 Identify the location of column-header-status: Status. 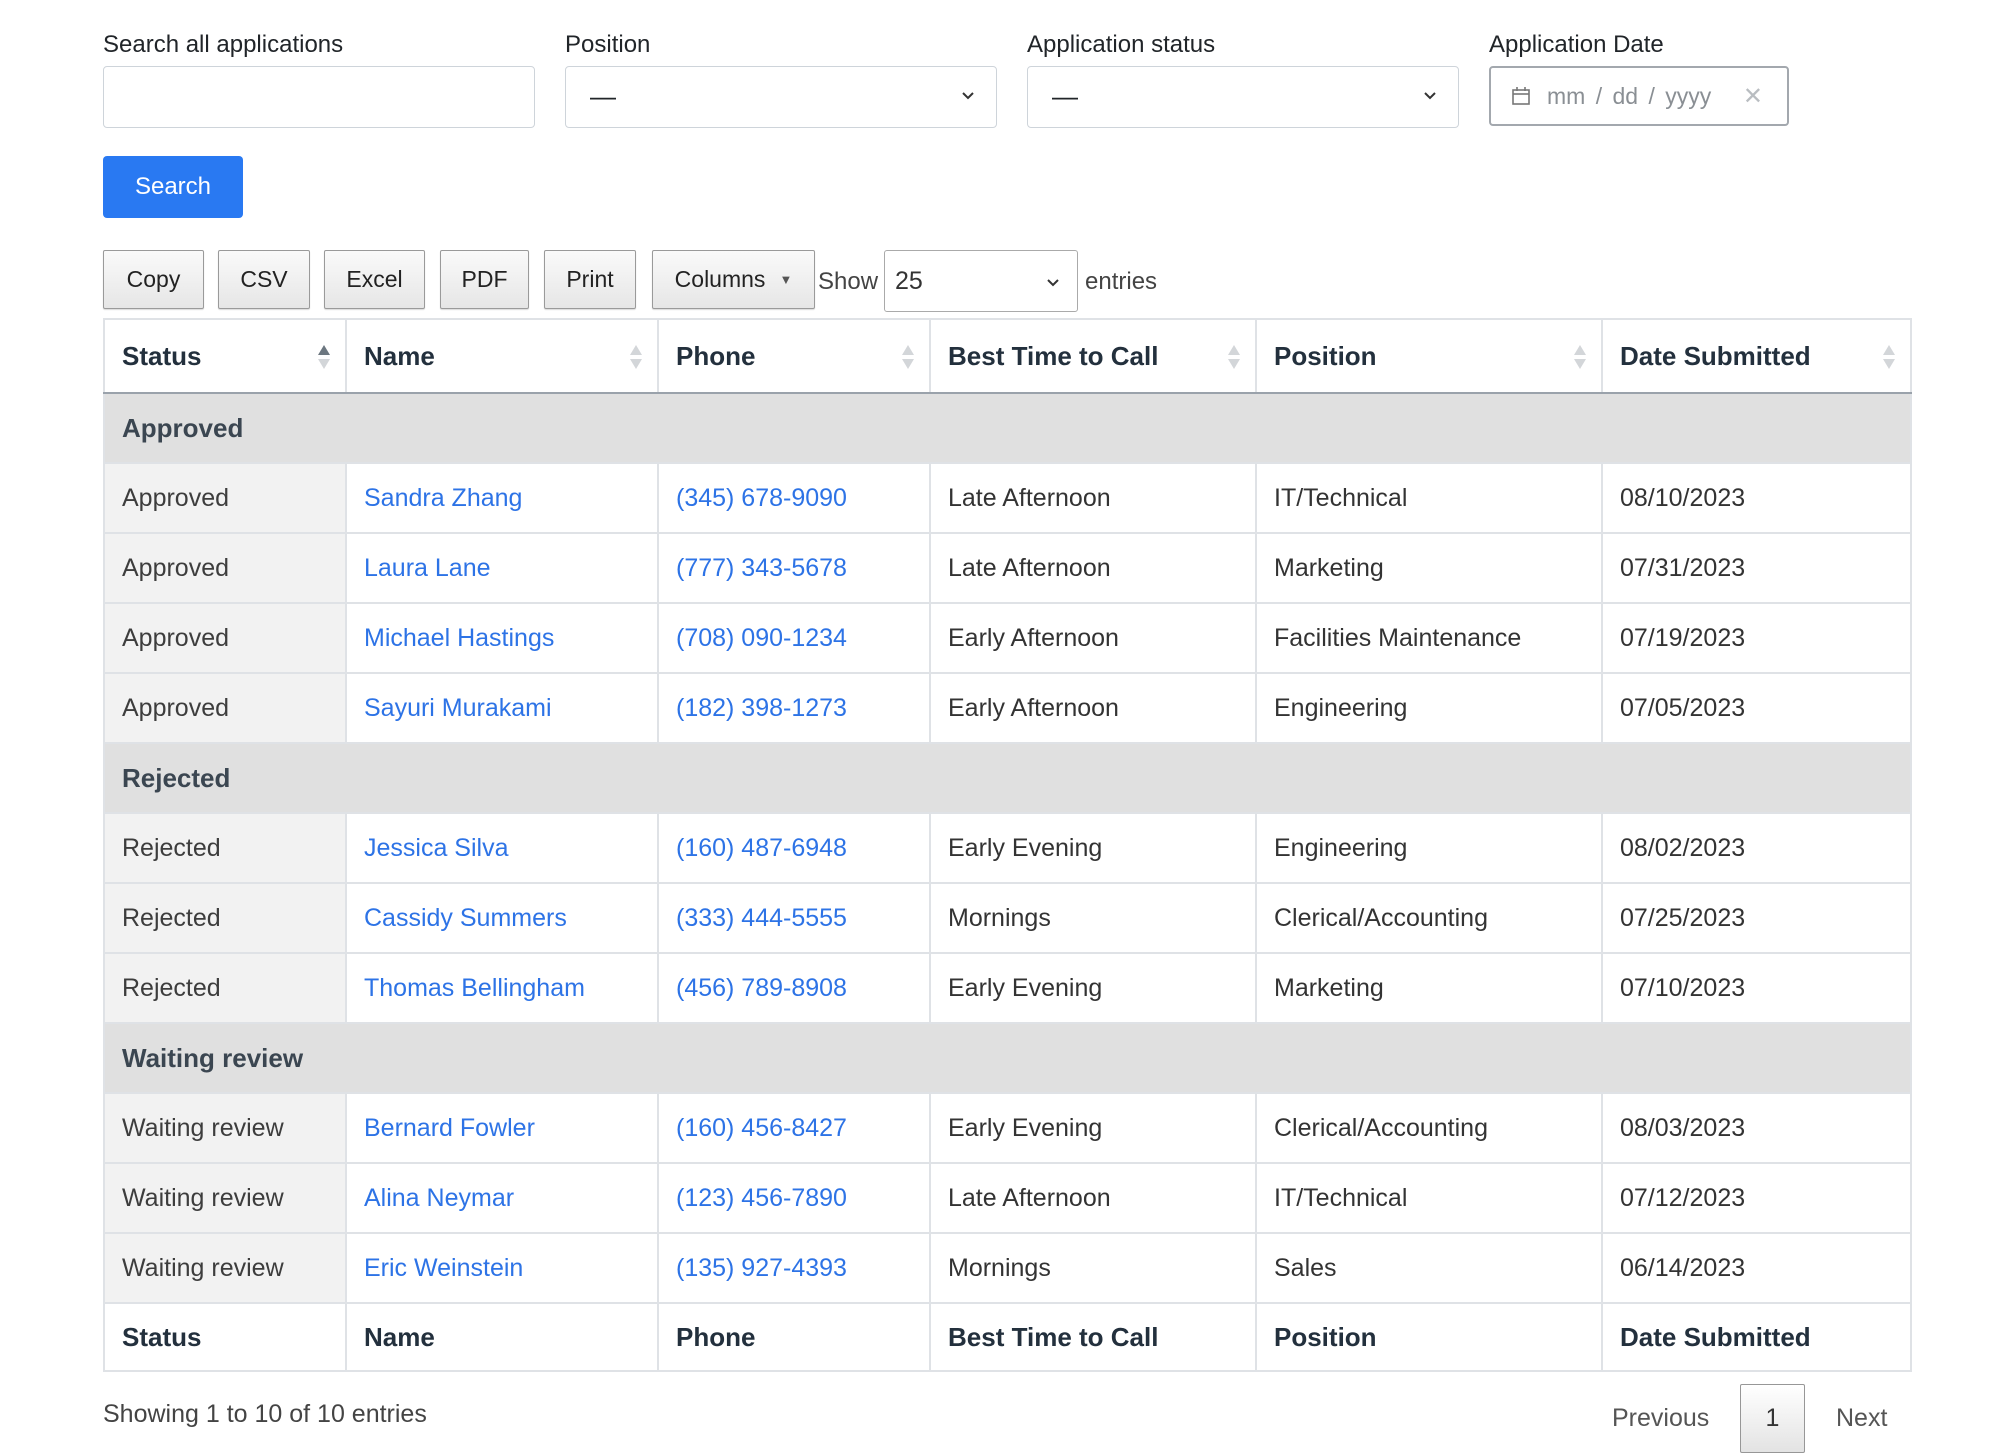
(225, 356).